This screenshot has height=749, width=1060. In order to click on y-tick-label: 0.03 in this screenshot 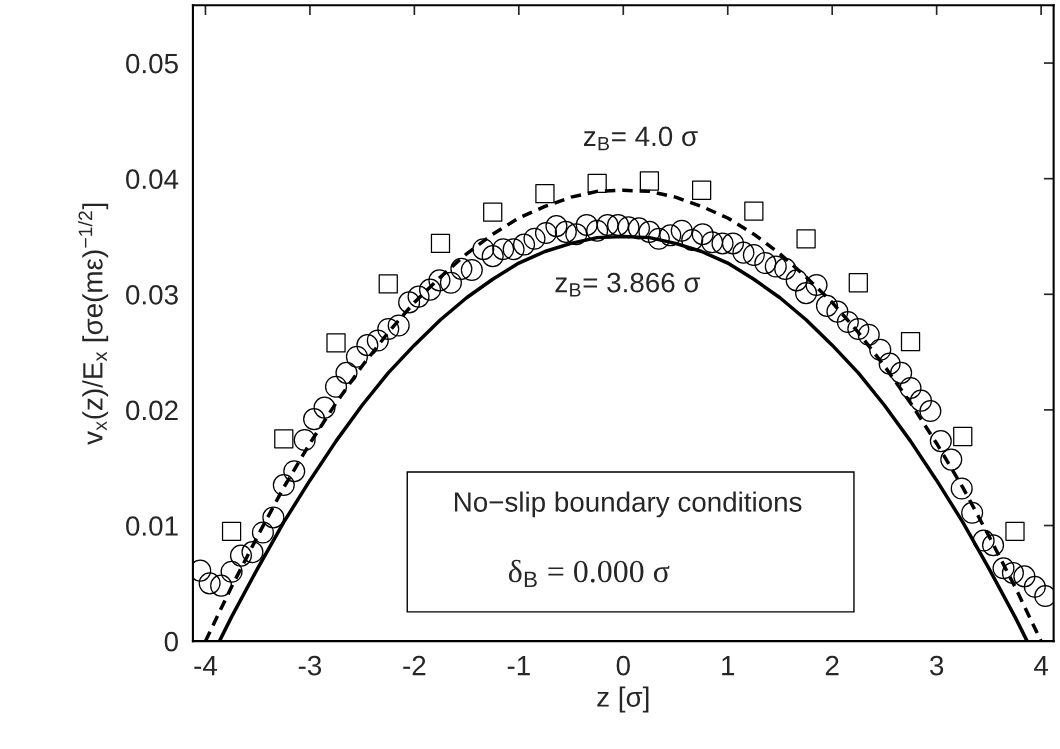, I will do `click(152, 294)`.